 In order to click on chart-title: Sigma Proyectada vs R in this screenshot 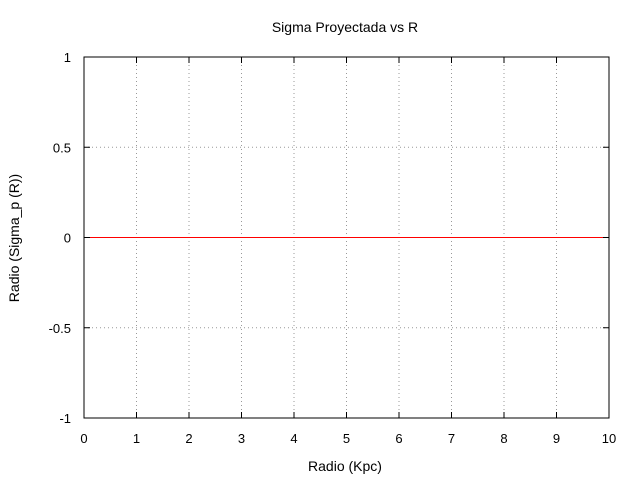, I will do `click(345, 27)`.